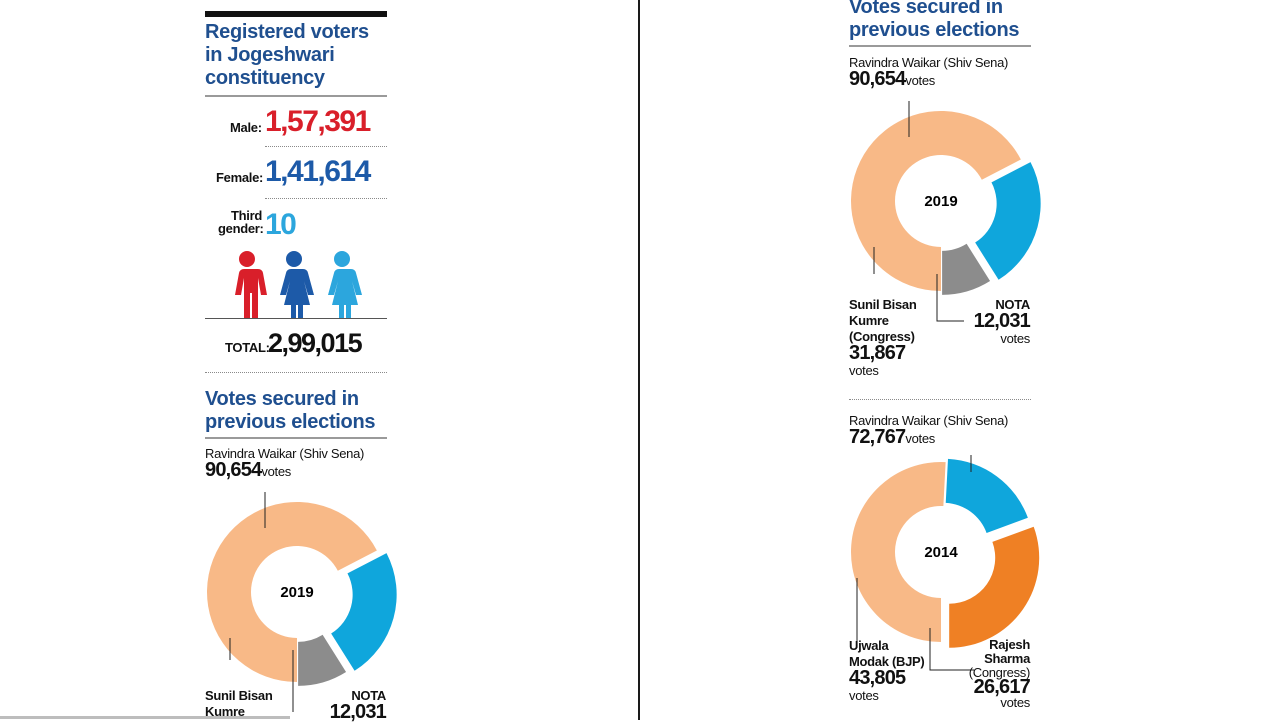 The height and width of the screenshot is (723, 1280). Describe the element at coordinates (639, 360) in the screenshot. I see `column-divider` at that location.